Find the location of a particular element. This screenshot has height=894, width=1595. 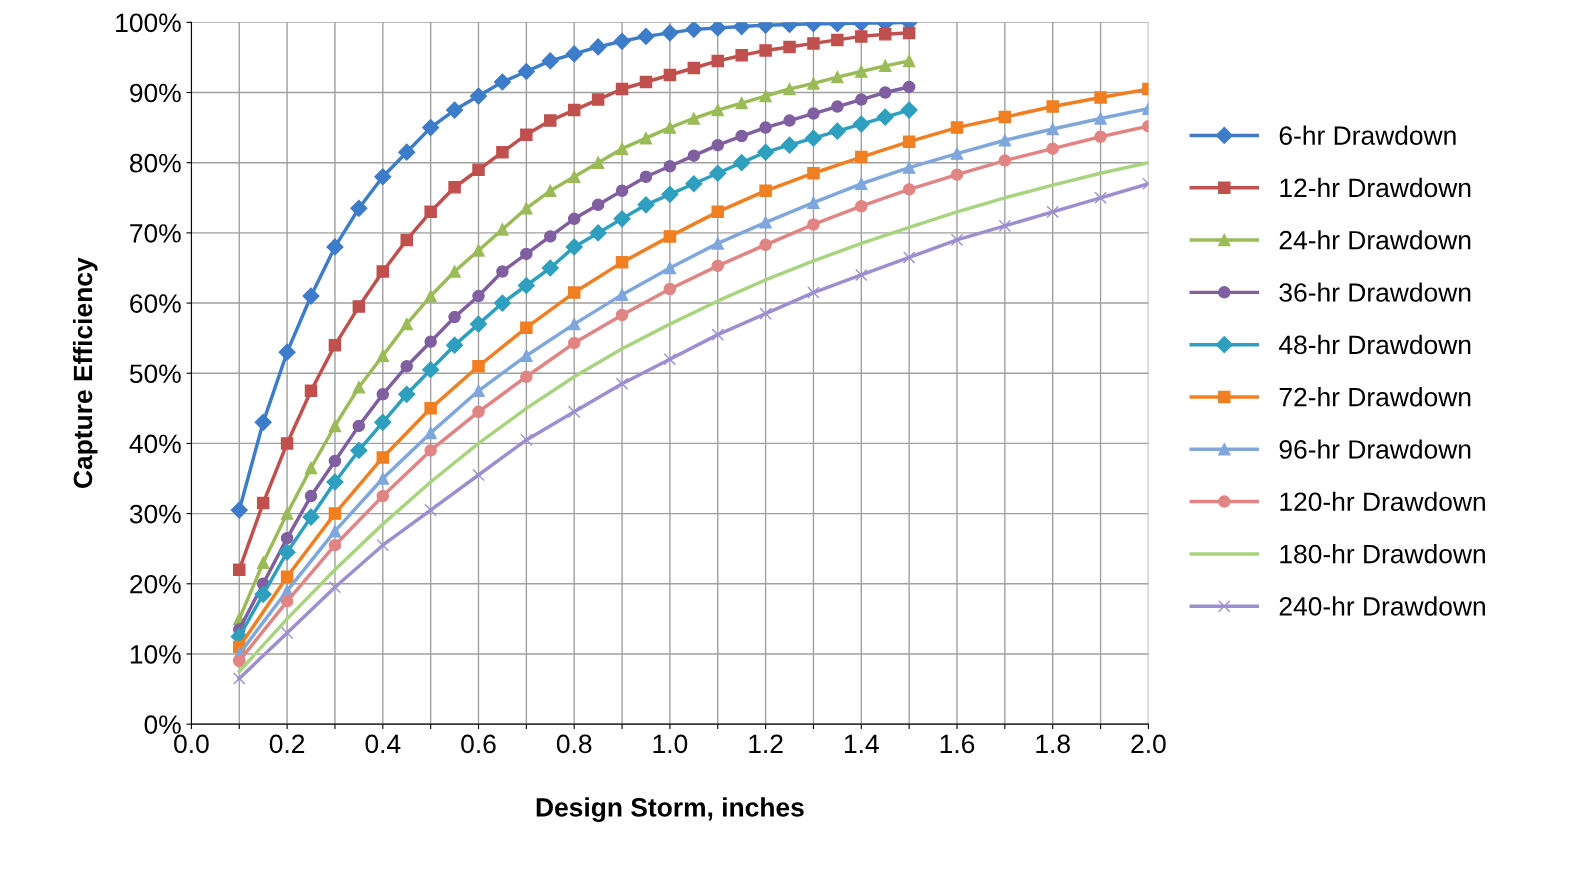

y-tick-label: 40% is located at coordinates (155, 444).